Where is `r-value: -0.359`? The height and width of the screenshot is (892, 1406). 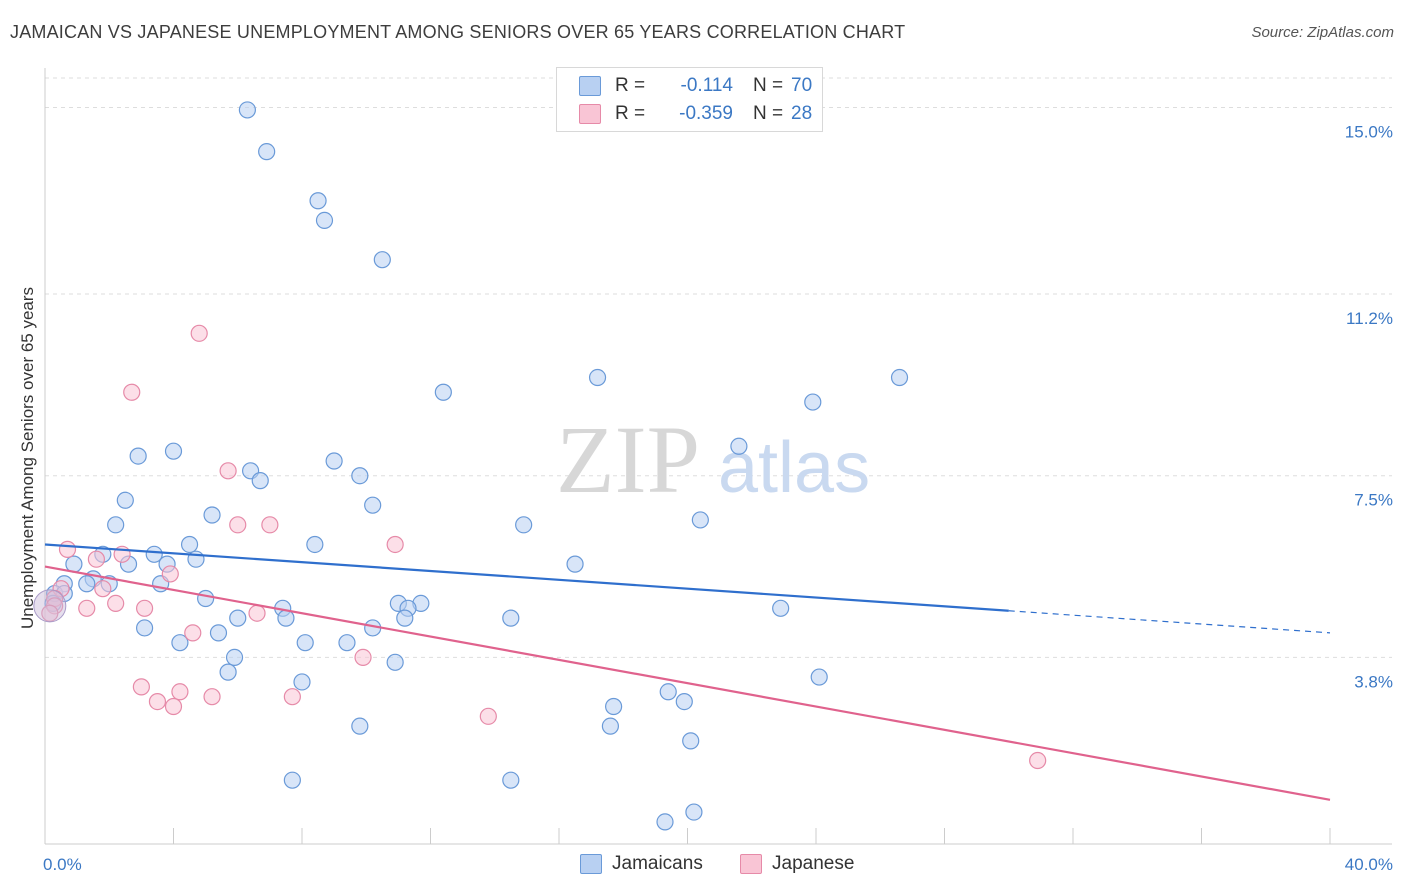 r-value: -0.359 is located at coordinates (706, 113).